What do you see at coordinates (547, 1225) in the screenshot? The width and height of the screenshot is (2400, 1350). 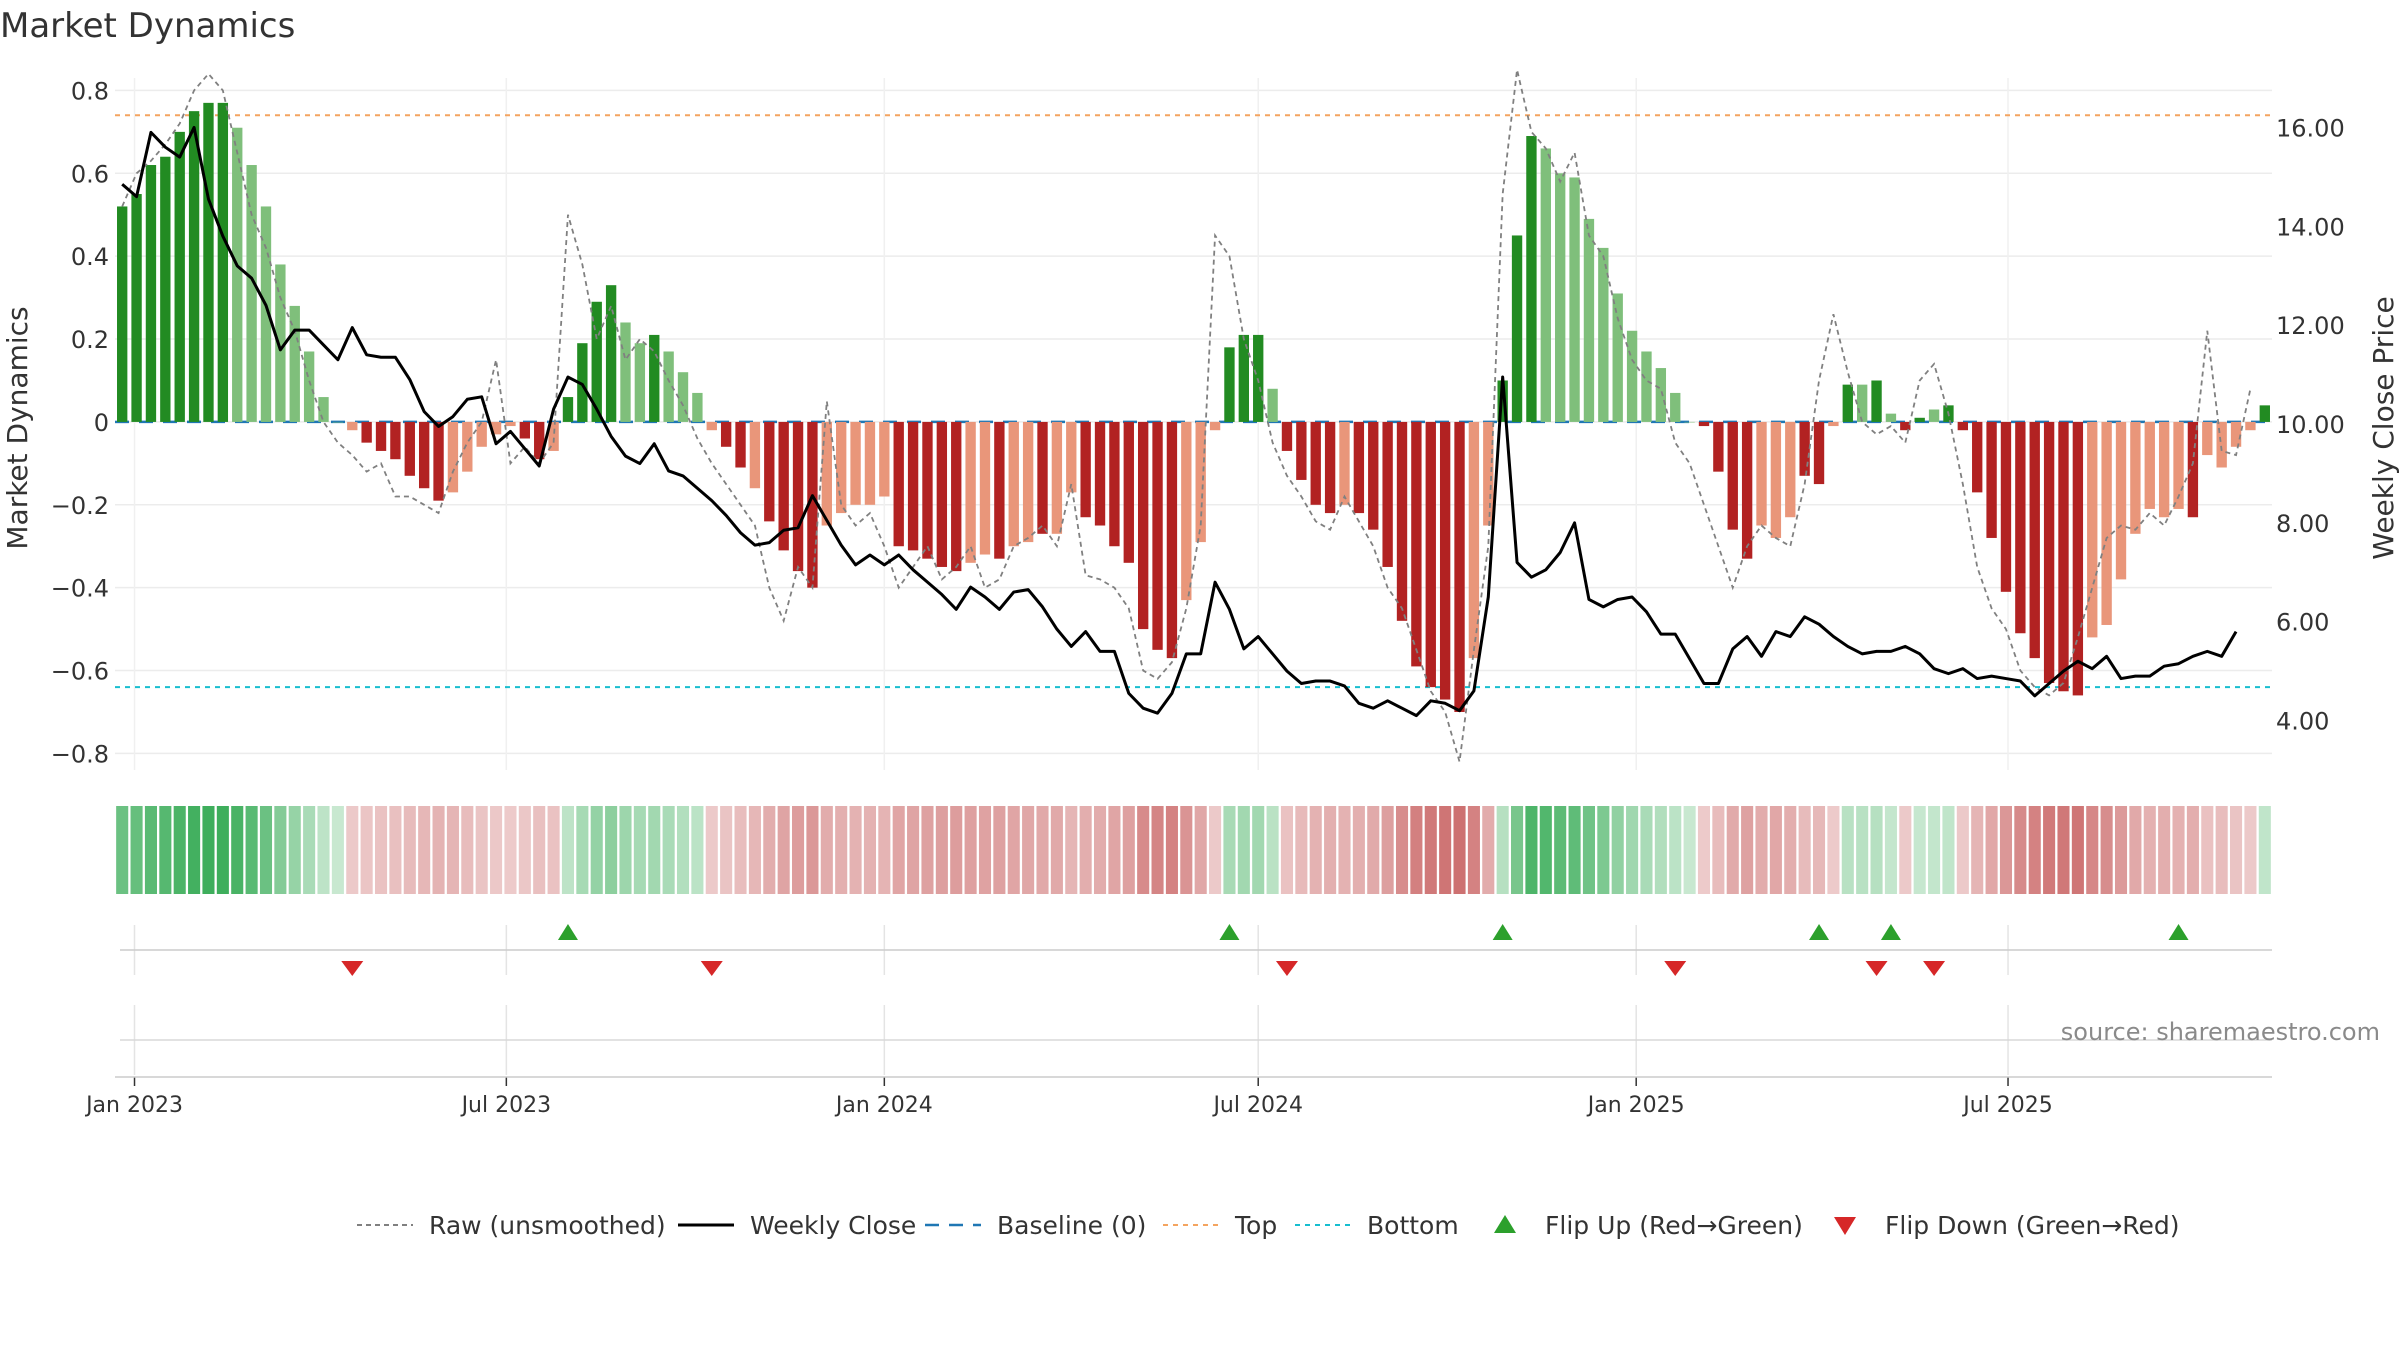 I see `legend-label: Raw (unsmoothed)` at bounding box center [547, 1225].